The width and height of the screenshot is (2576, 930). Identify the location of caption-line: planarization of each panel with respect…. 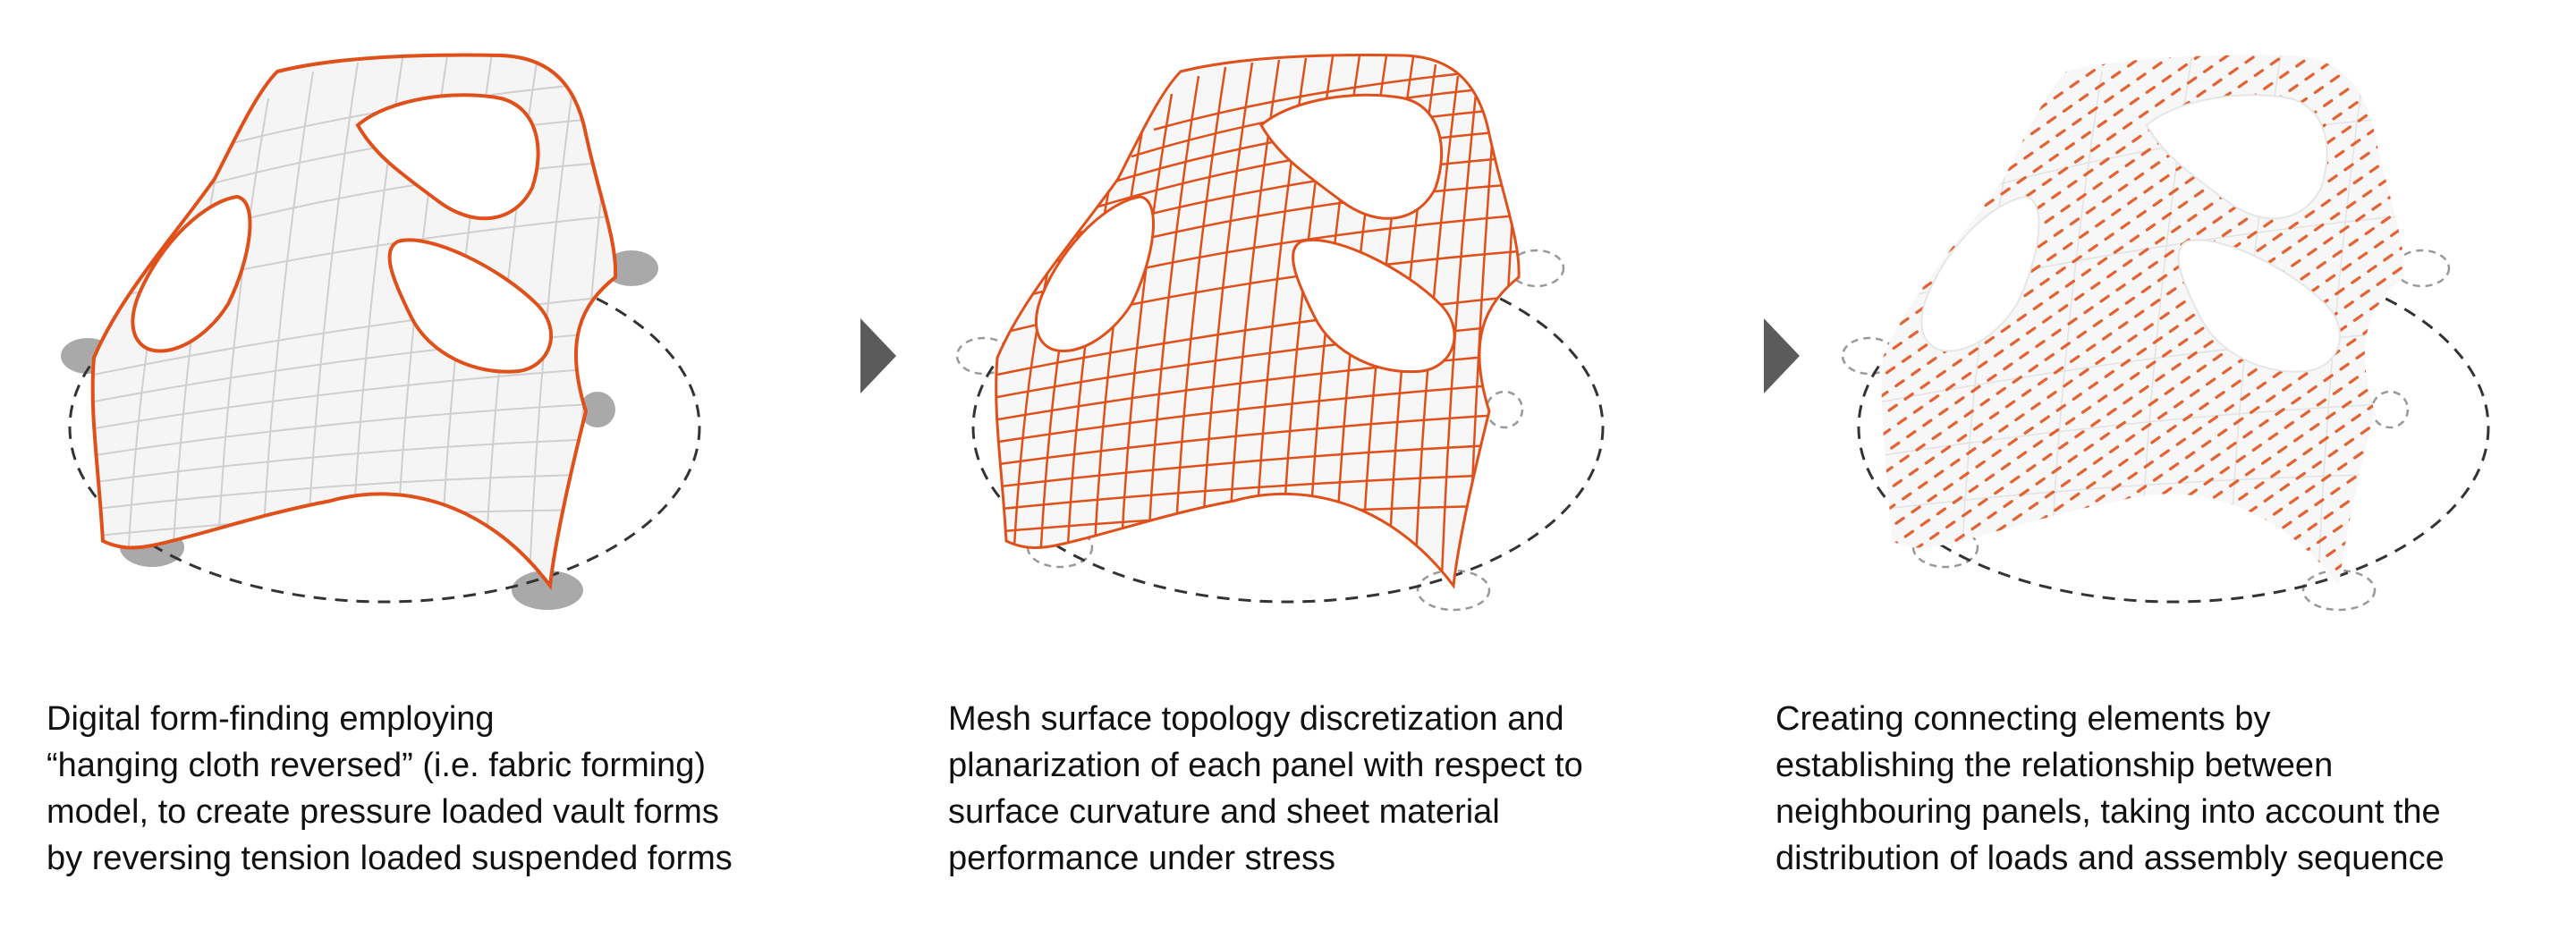
(1265, 765).